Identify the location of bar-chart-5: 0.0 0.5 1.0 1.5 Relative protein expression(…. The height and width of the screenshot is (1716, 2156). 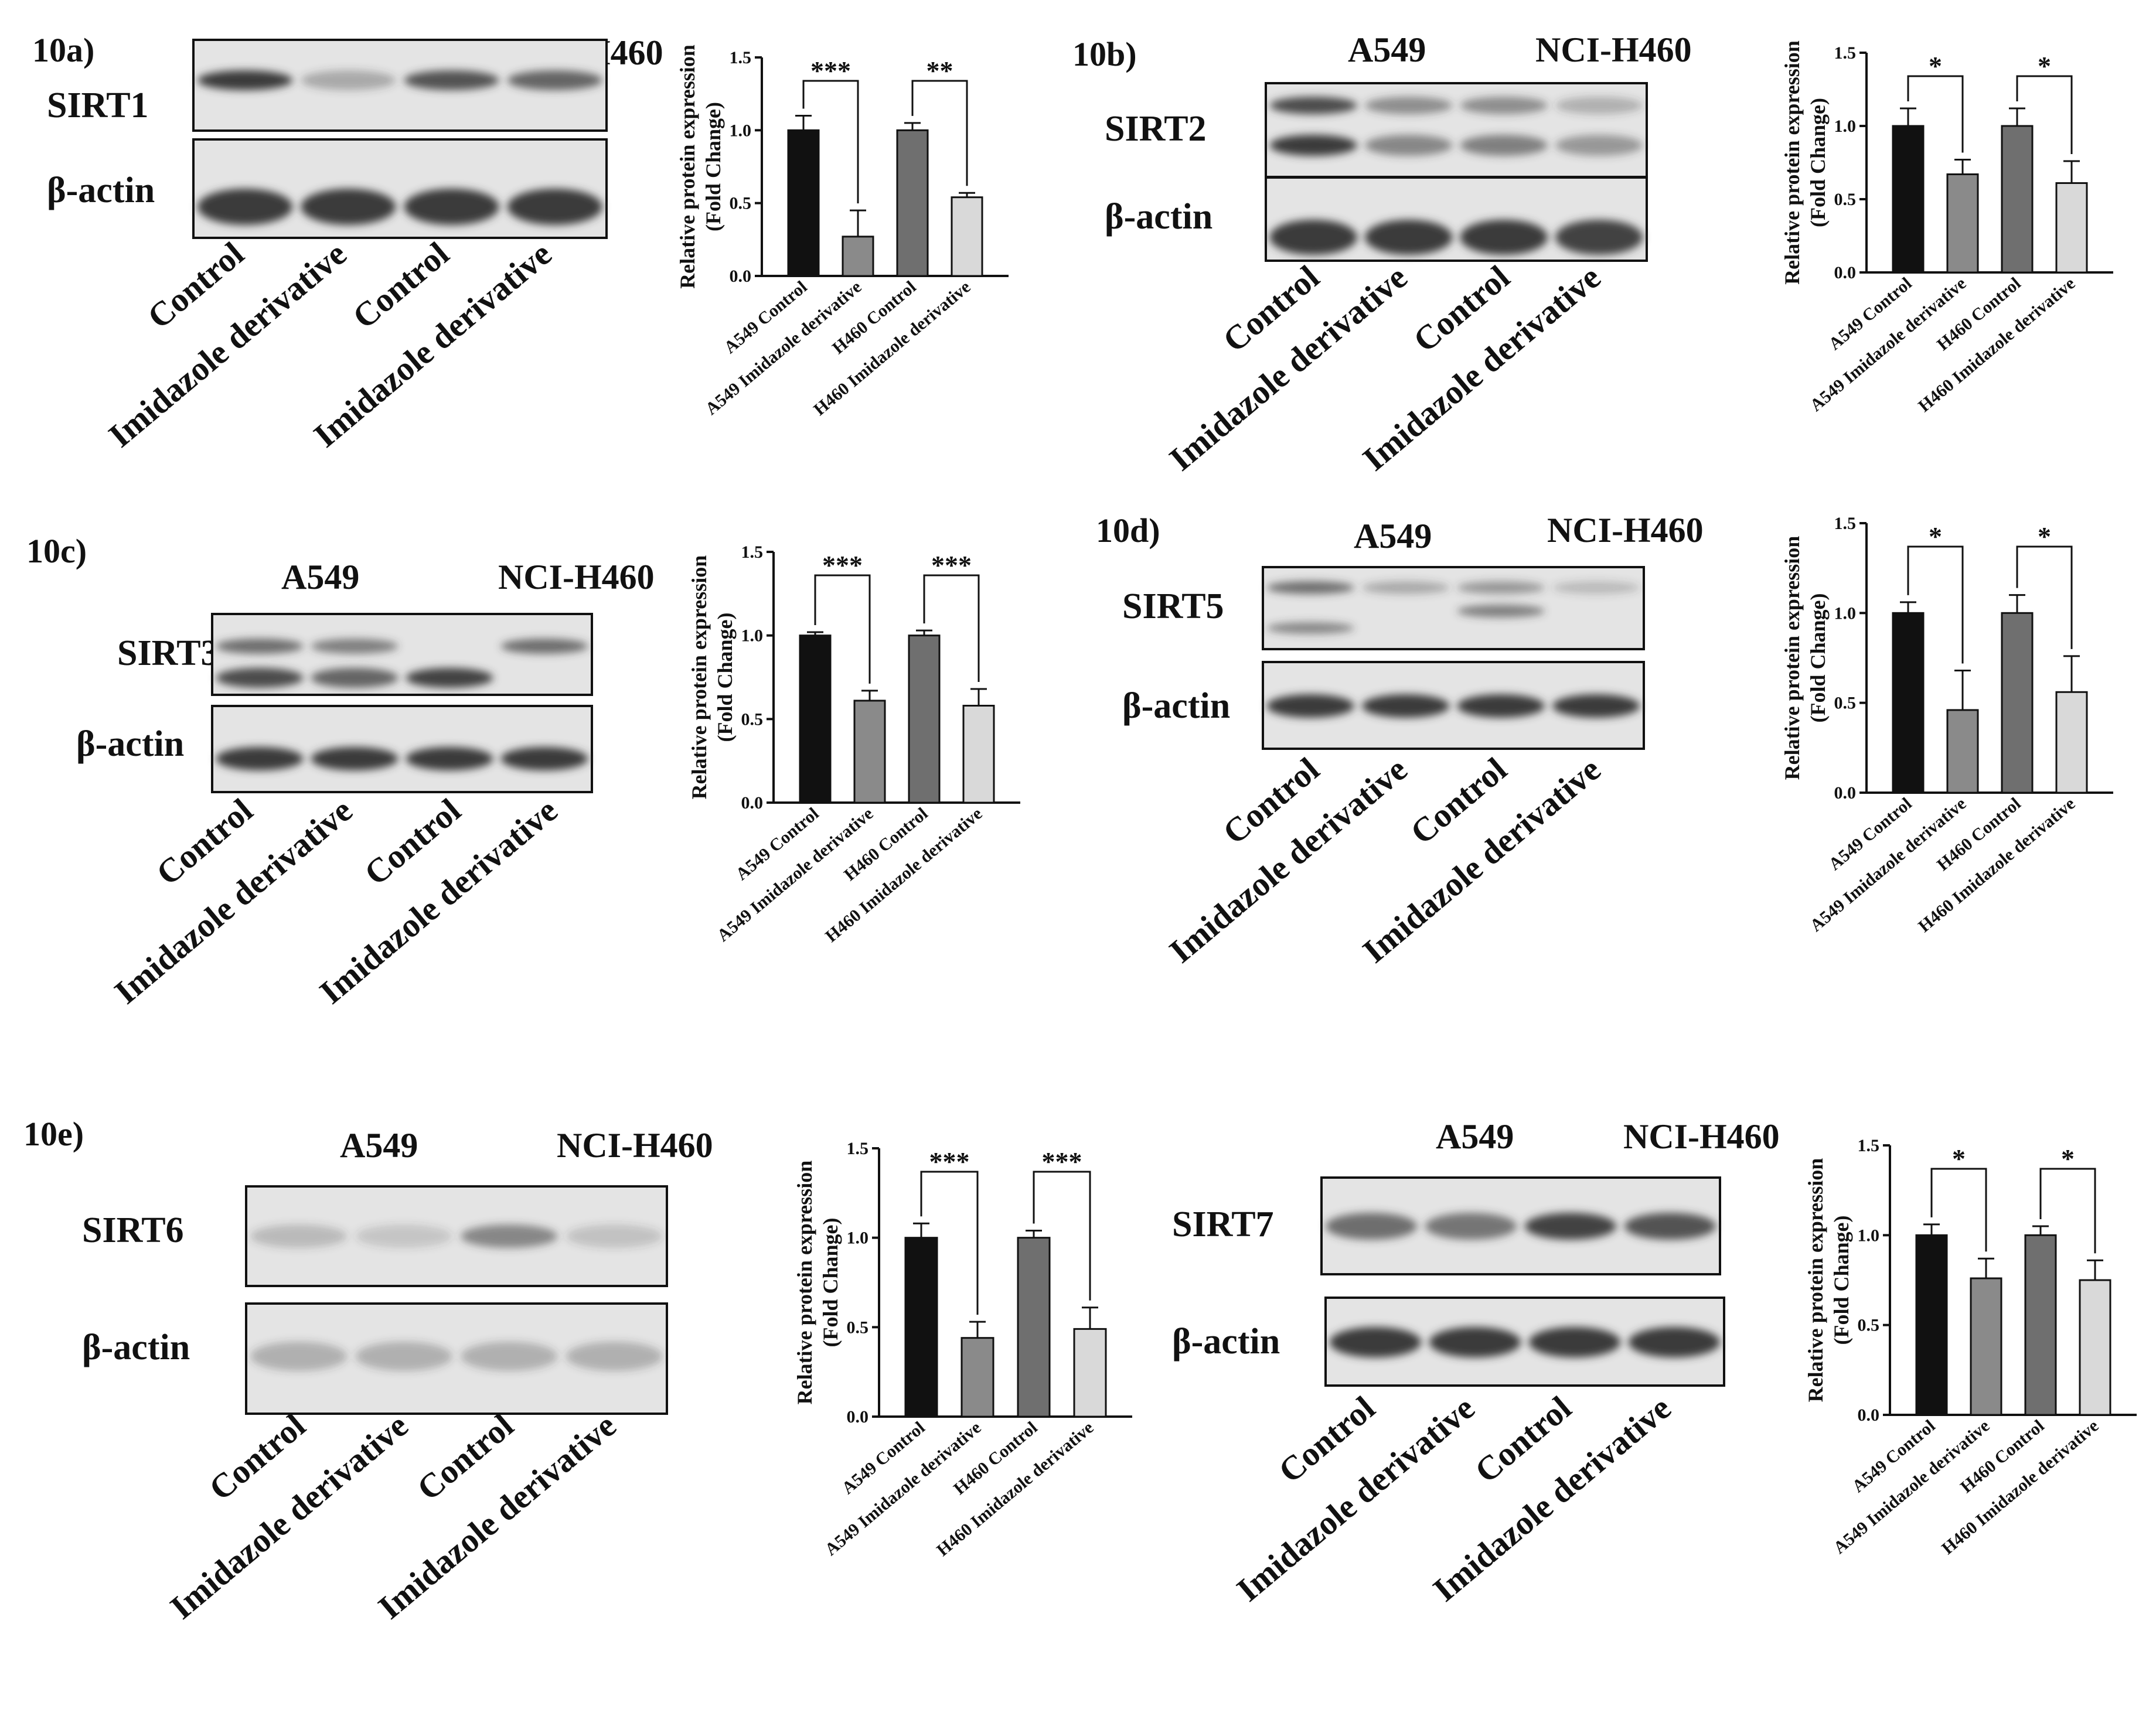
(962, 1350).